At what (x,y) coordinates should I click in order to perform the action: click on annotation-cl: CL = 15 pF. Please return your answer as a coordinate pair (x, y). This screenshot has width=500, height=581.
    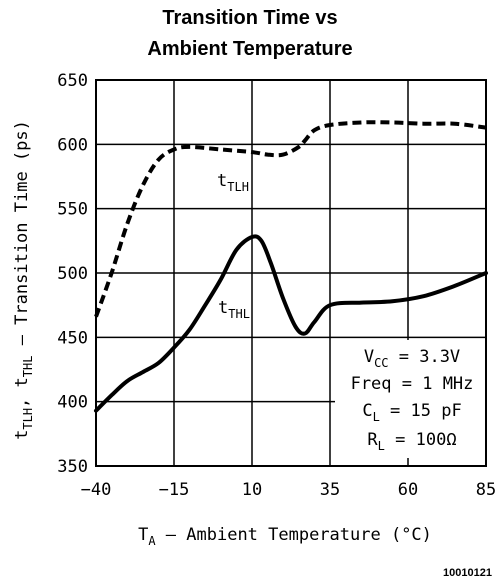
    Looking at the image, I should click on (411, 412).